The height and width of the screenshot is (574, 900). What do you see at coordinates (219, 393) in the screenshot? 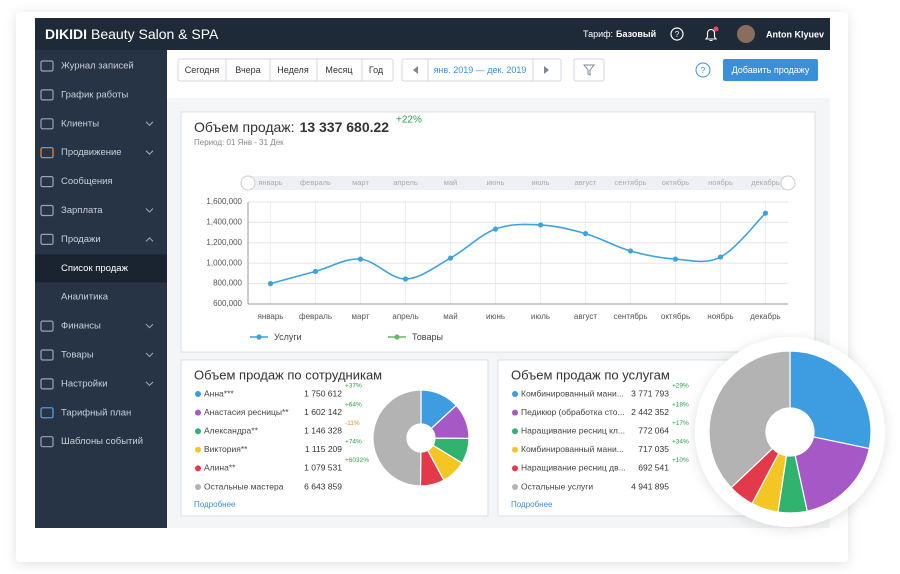
I see `row-name: Анна***` at bounding box center [219, 393].